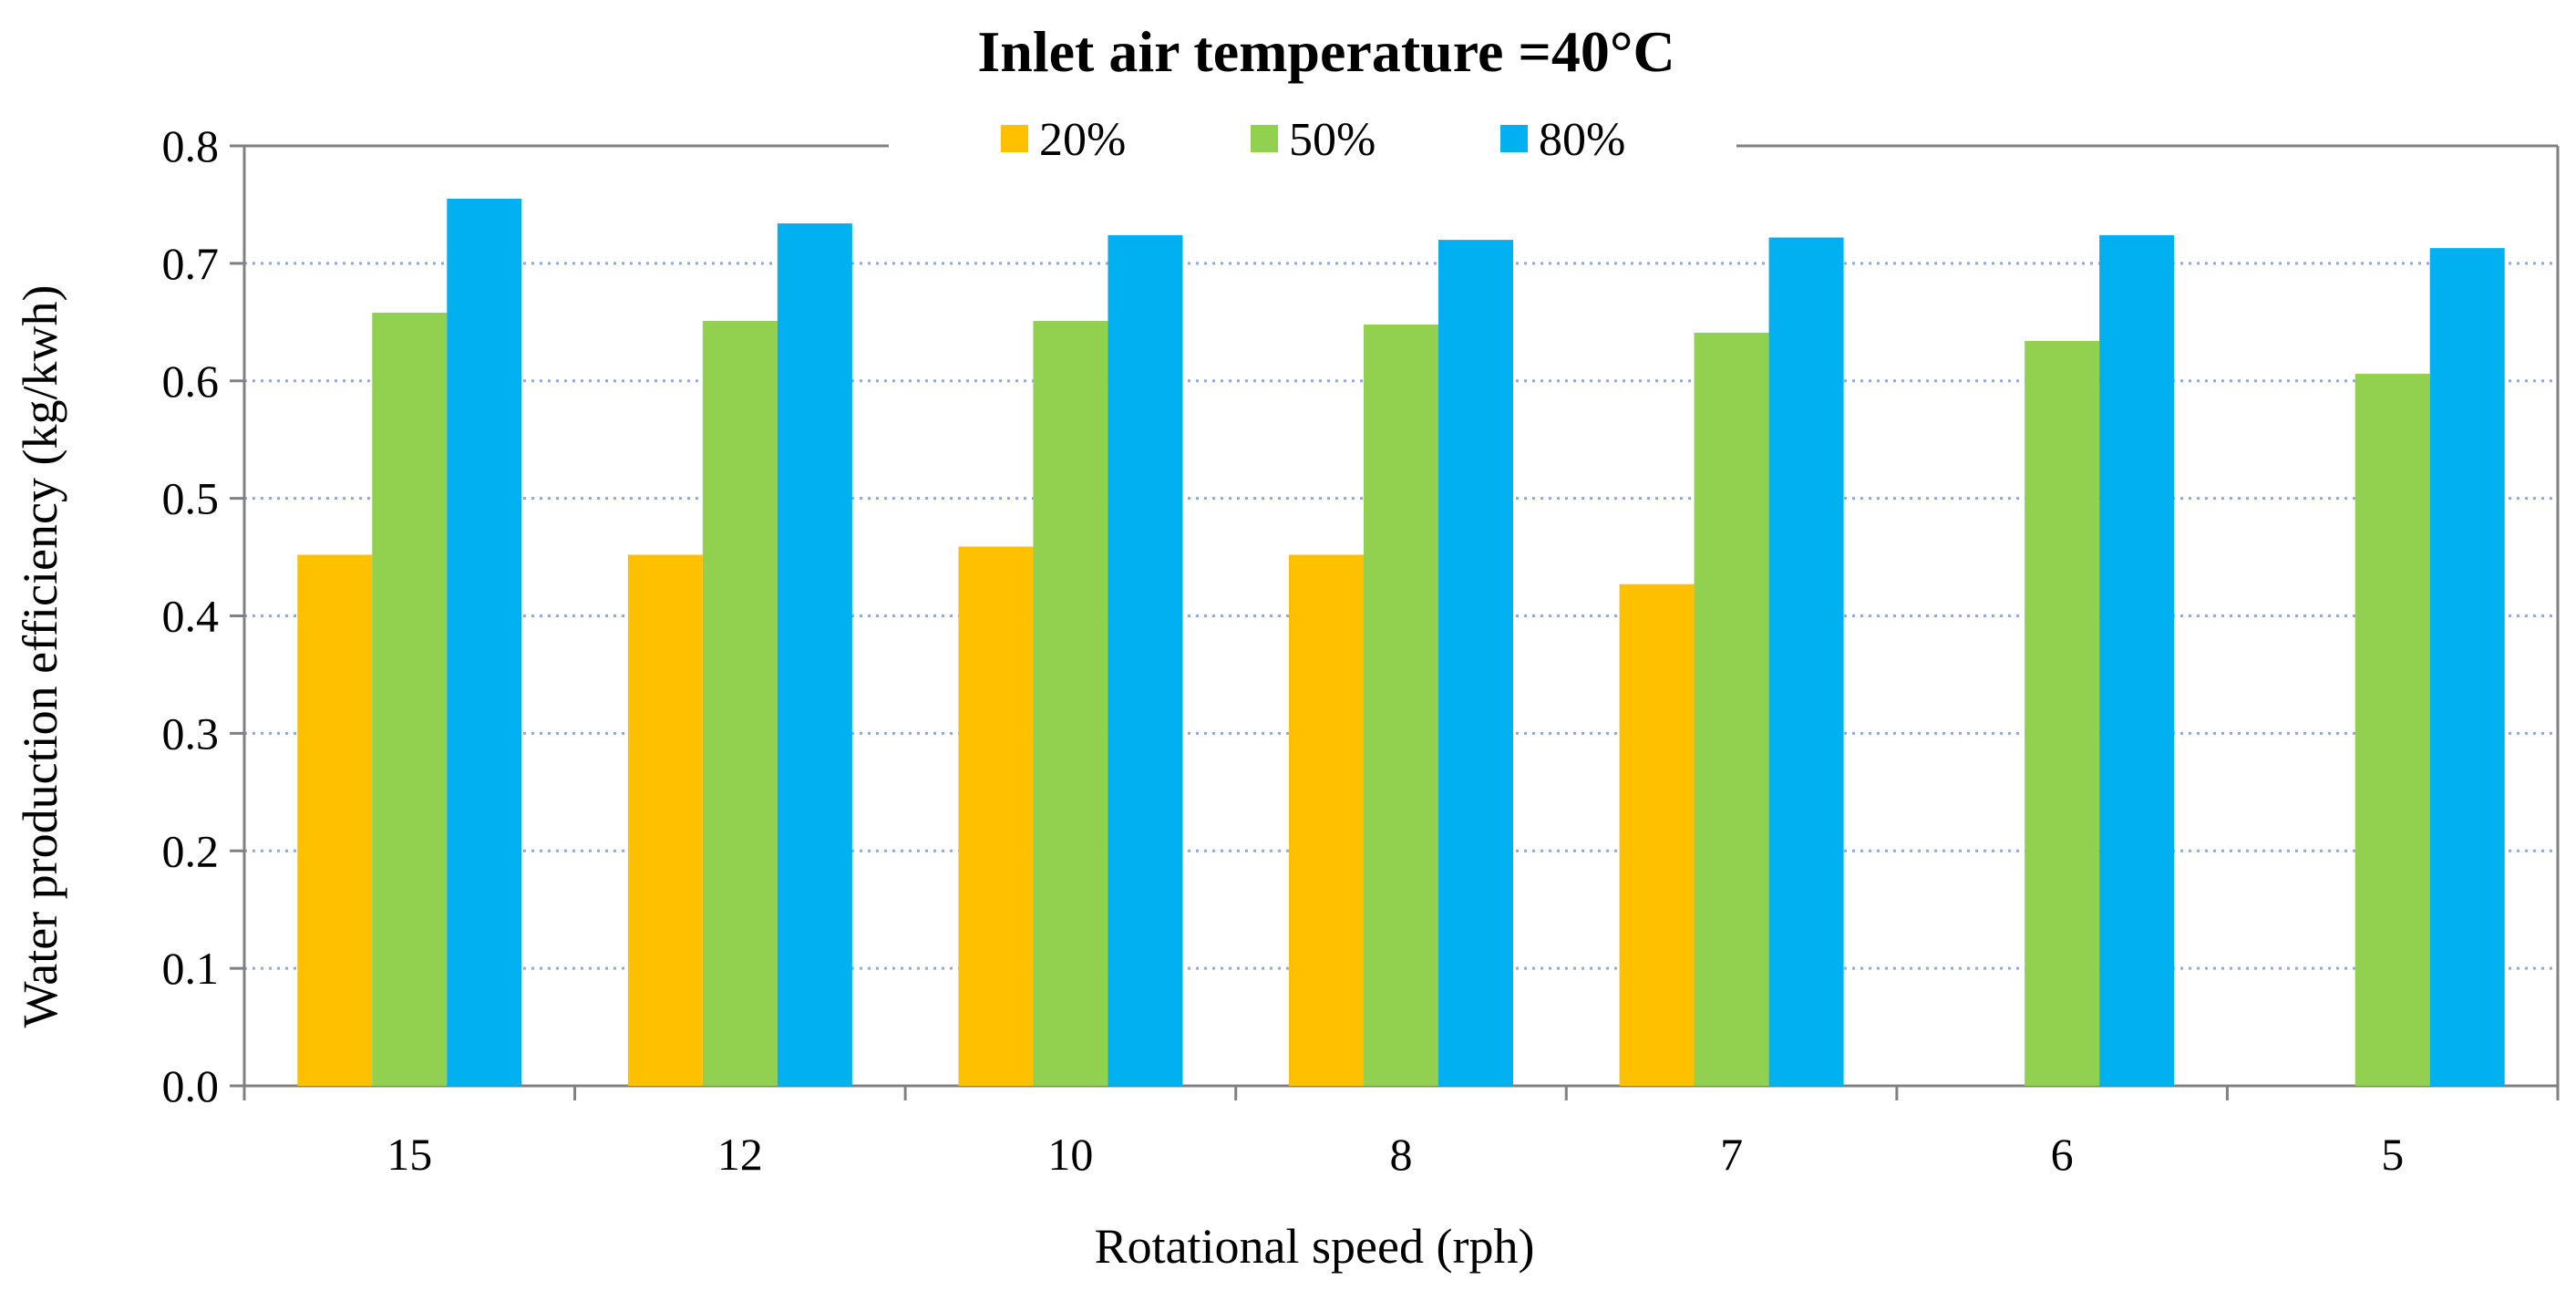 The height and width of the screenshot is (1301, 2576). What do you see at coordinates (1315, 1246) in the screenshot?
I see `x-axis-title: Rotational speed (rph)` at bounding box center [1315, 1246].